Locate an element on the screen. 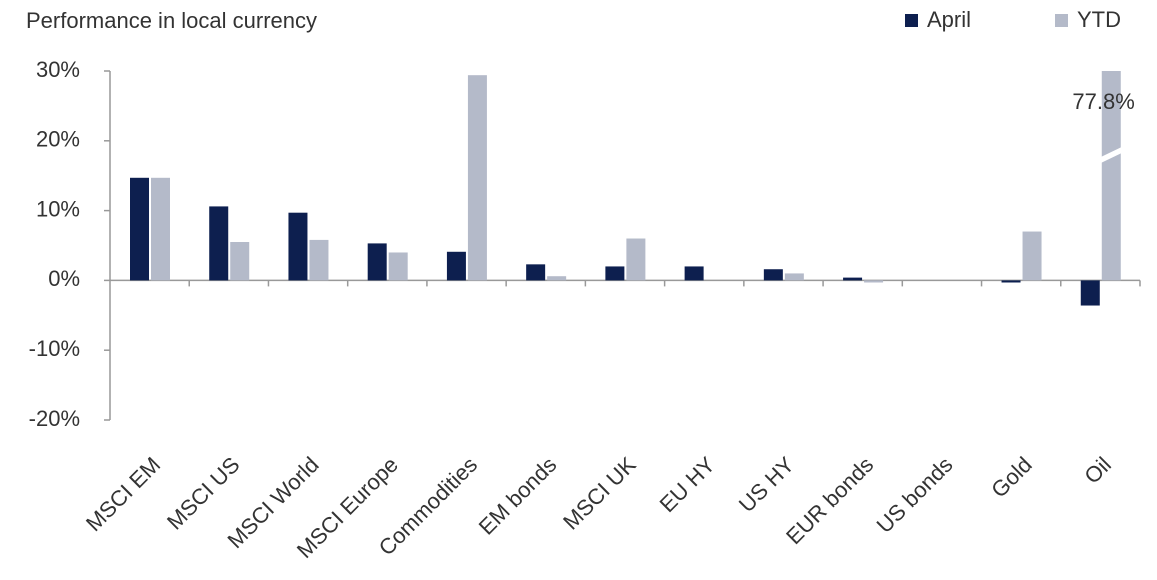  y-tick-label: -10% is located at coordinates (54, 348).